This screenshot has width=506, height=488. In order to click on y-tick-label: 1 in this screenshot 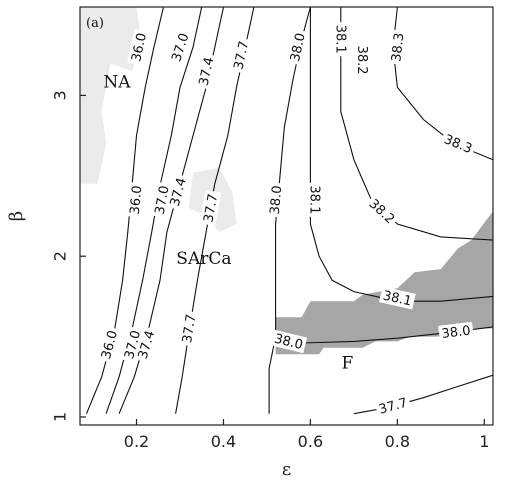, I will do `click(60, 417)`.